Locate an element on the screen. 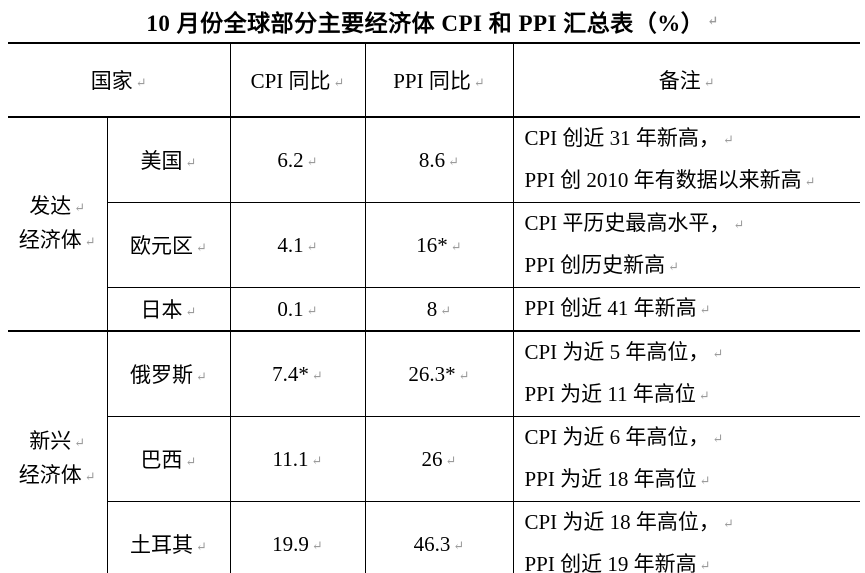  remark-cell: CPI 为近 18 年高位， ↵ PPI 创近 19 年新高 ↵ is located at coordinates (686, 537).